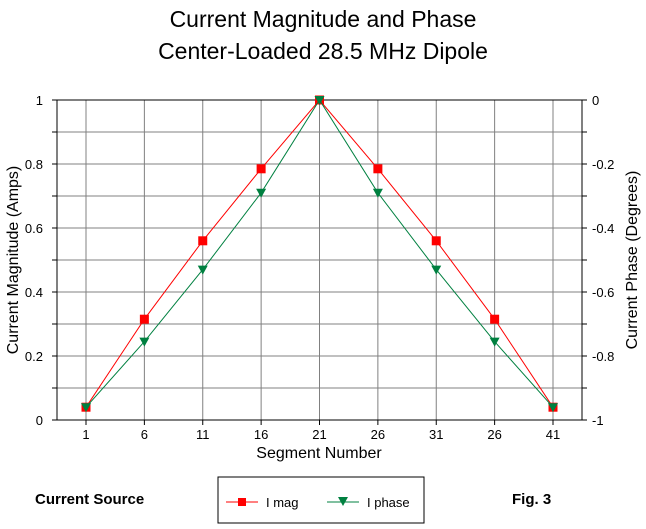 The height and width of the screenshot is (529, 646). What do you see at coordinates (632, 260) in the screenshot?
I see `y2-axis-title: Current Phase (Degrees)` at bounding box center [632, 260].